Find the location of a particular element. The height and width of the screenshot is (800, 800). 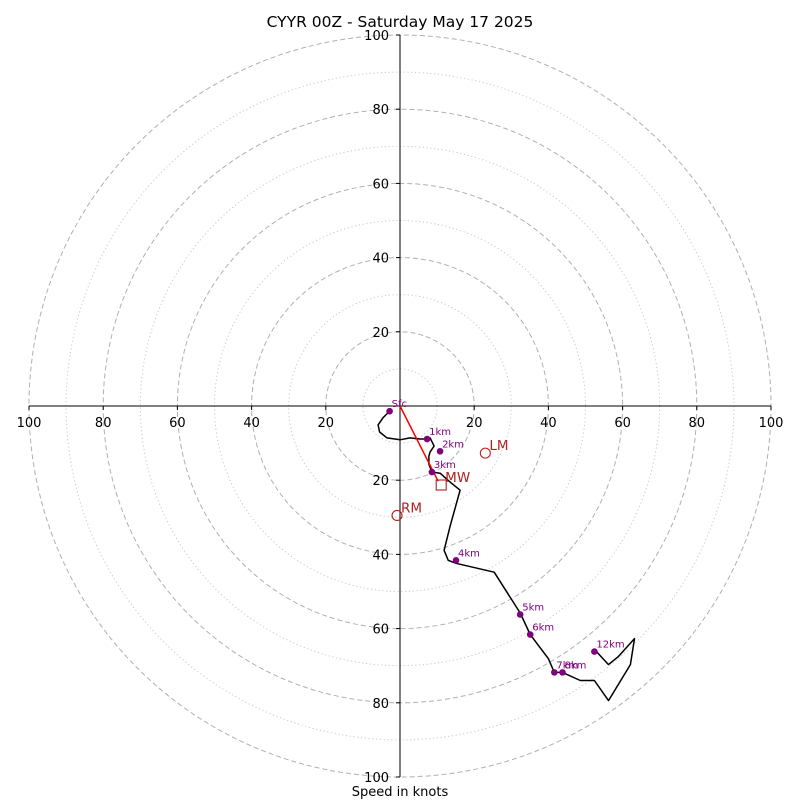

storm-motion-LM-label: LM is located at coordinates (498, 446).